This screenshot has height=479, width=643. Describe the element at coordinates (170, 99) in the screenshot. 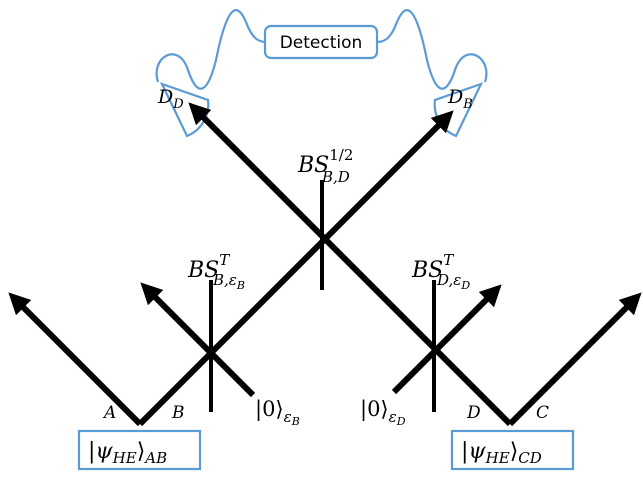

I see `svg-text: DD` at that location.